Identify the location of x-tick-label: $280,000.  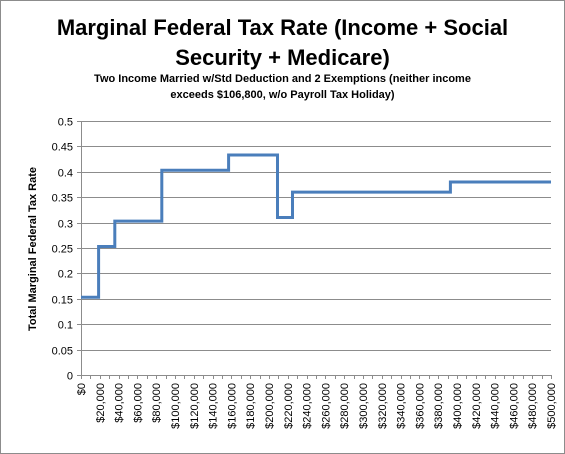
(345, 406).